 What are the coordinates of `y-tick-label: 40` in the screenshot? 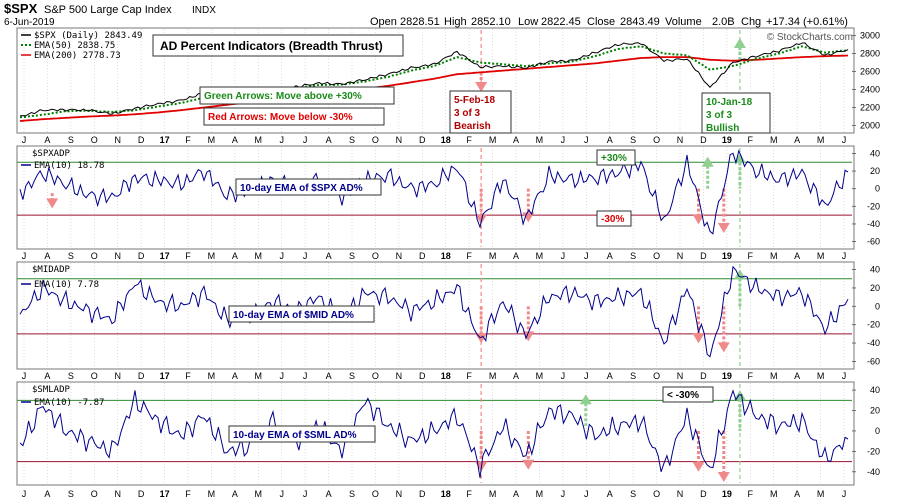 It's located at (875, 153).